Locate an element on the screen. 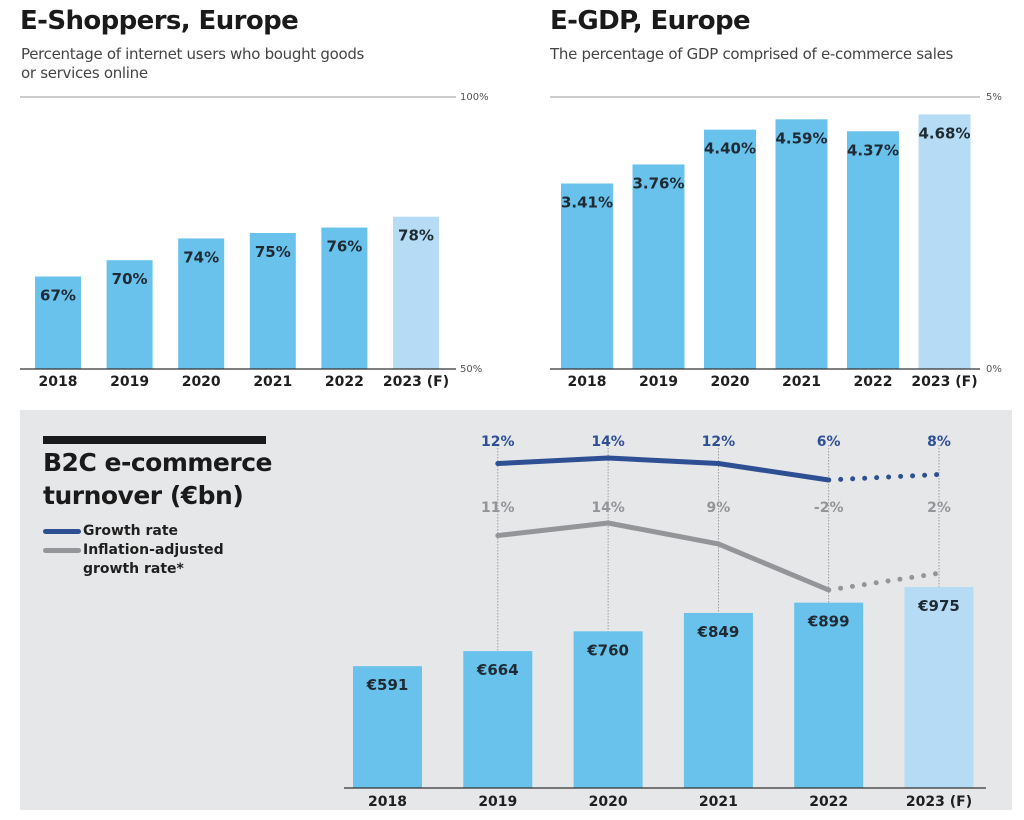 The height and width of the screenshot is (820, 1024). e-gdp-category-label: 2020 is located at coordinates (730, 382).